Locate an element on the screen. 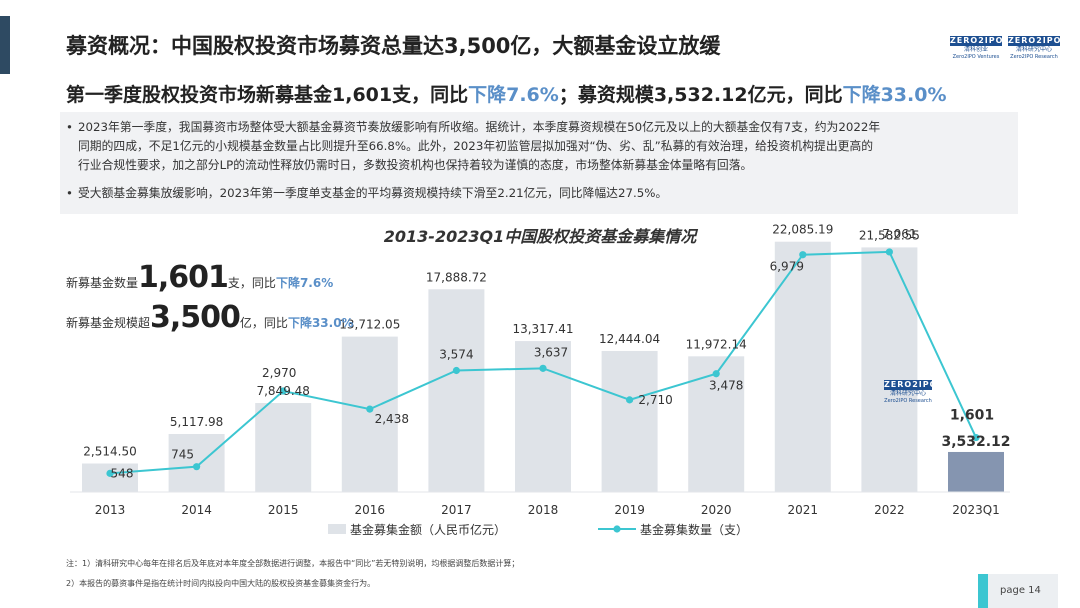 The height and width of the screenshot is (608, 1080). bar-2015 is located at coordinates (283, 447).